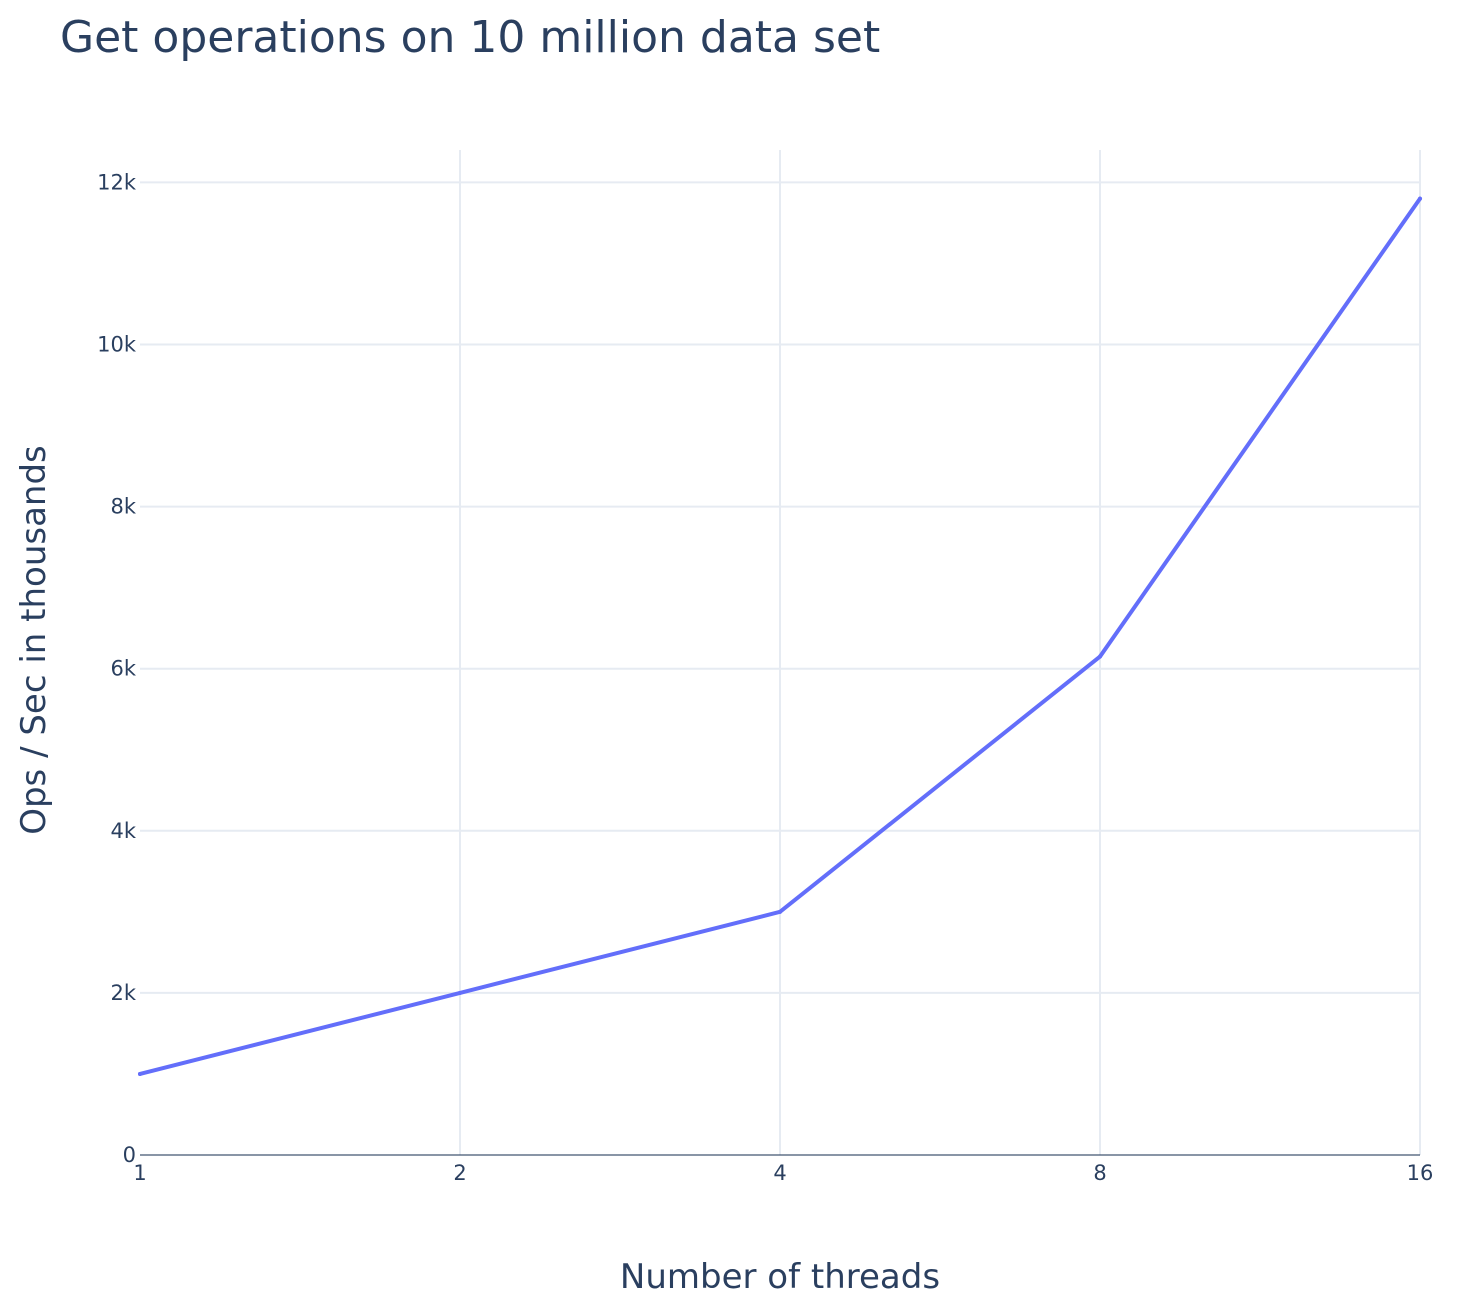  Describe the element at coordinates (34, 640) in the screenshot. I see `y-axis-title: Ops / Sec in thousands` at that location.